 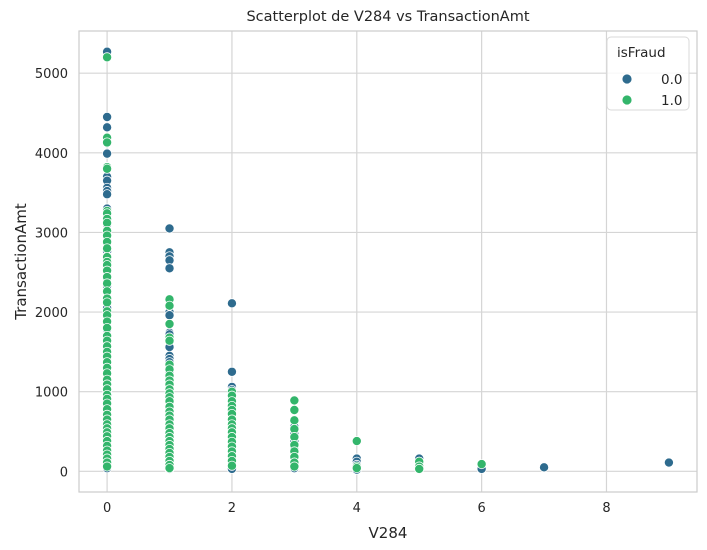 What do you see at coordinates (648, 73) in the screenshot?
I see `legend-box` at bounding box center [648, 73].